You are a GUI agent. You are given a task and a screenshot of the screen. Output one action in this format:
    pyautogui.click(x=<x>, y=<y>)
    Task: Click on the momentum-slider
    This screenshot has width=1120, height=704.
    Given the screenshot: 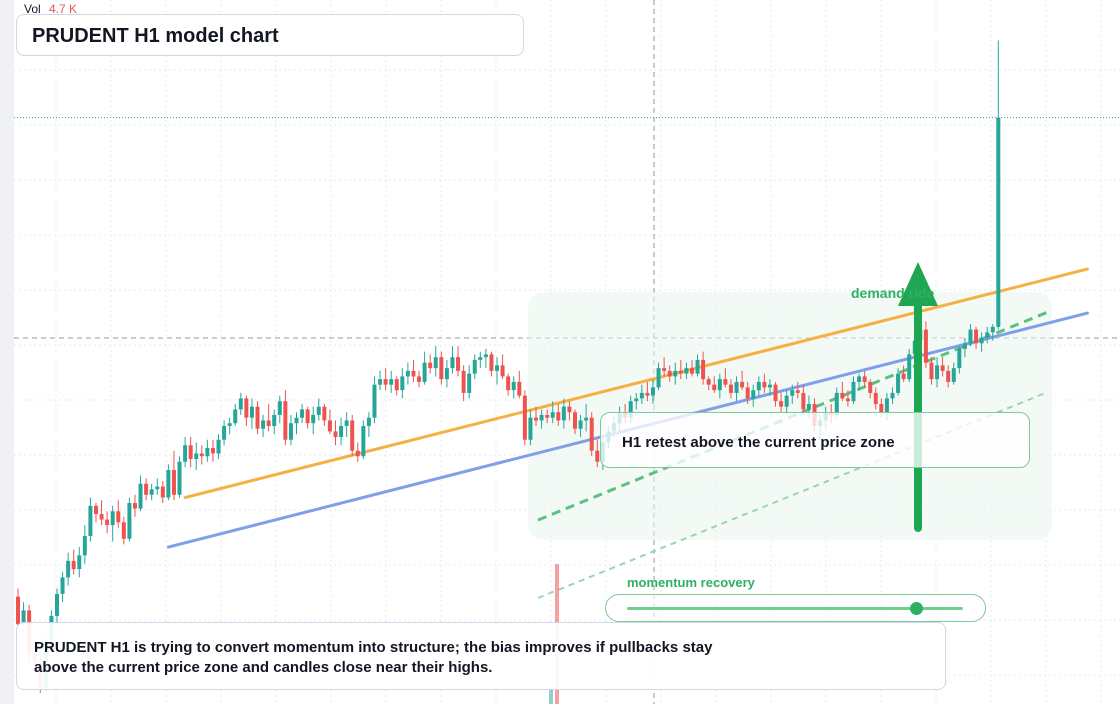 What is the action you would take?
    pyautogui.click(x=795, y=608)
    